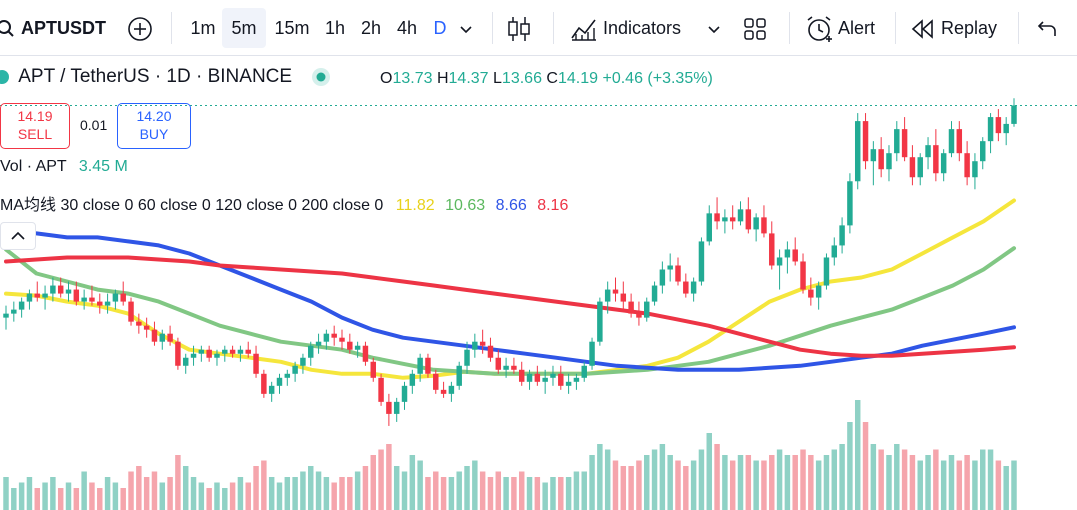 The image size is (1077, 510). I want to click on interval-dropdown, so click(469, 28).